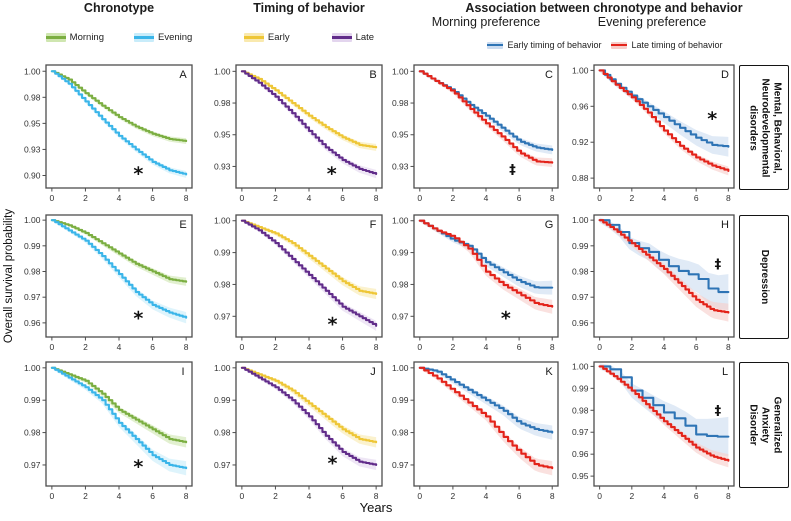 This screenshot has width=791, height=521. What do you see at coordinates (725, 372) in the screenshot?
I see `panel-letter: L` at bounding box center [725, 372].